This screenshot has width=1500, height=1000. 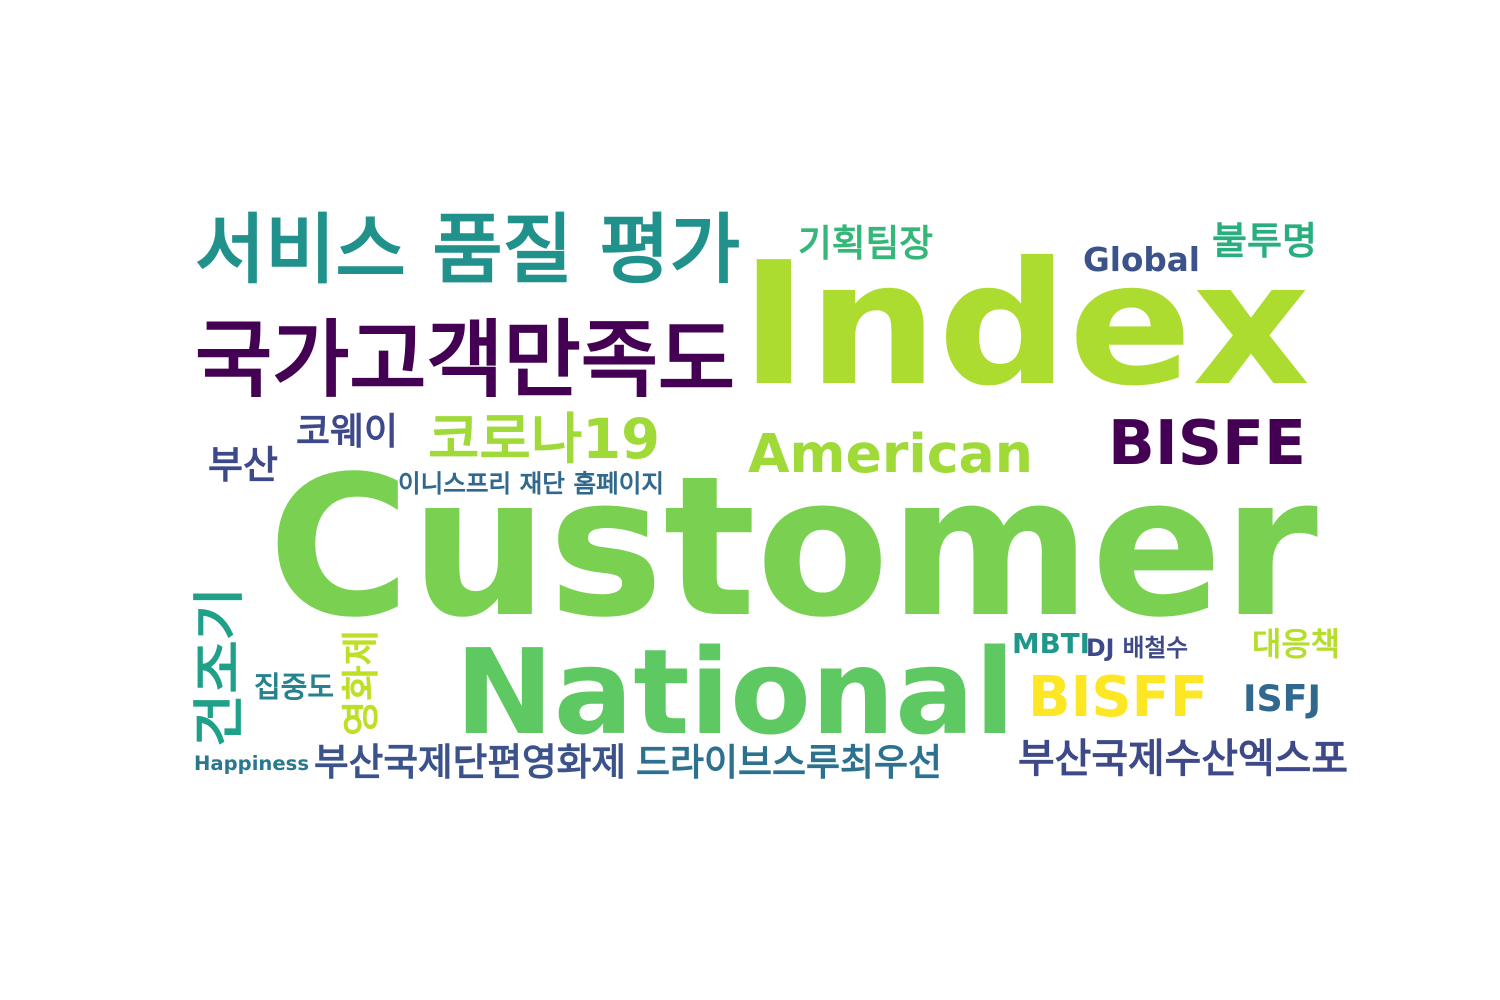 I want to click on word-fisheries-expo: 부산국제수산엑스포, so click(x=1183, y=759).